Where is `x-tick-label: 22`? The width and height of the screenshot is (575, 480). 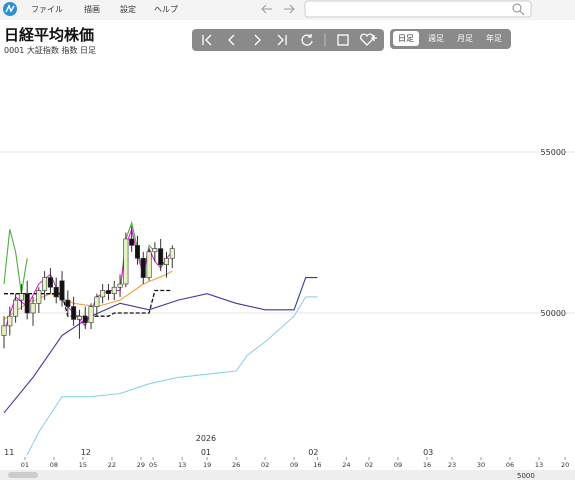 x-tick-label: 22 is located at coordinates (112, 465).